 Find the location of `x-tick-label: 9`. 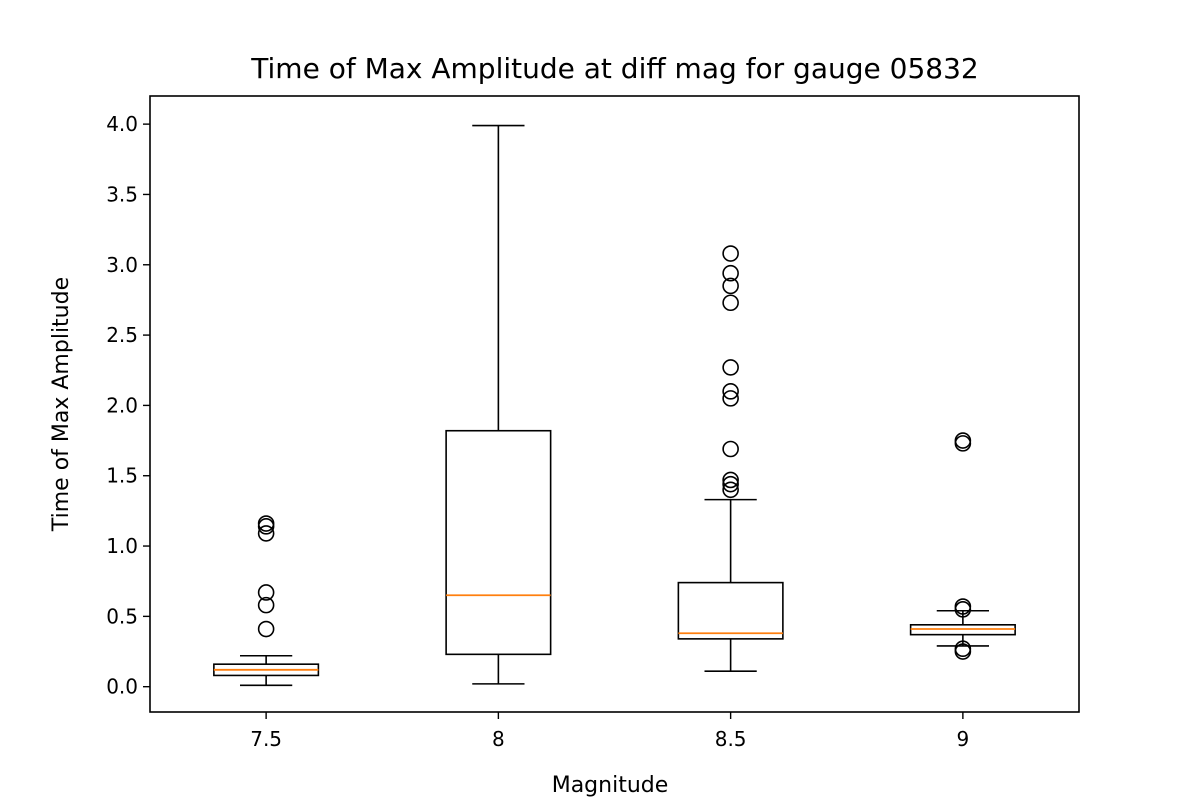

x-tick-label: 9 is located at coordinates (963, 739).